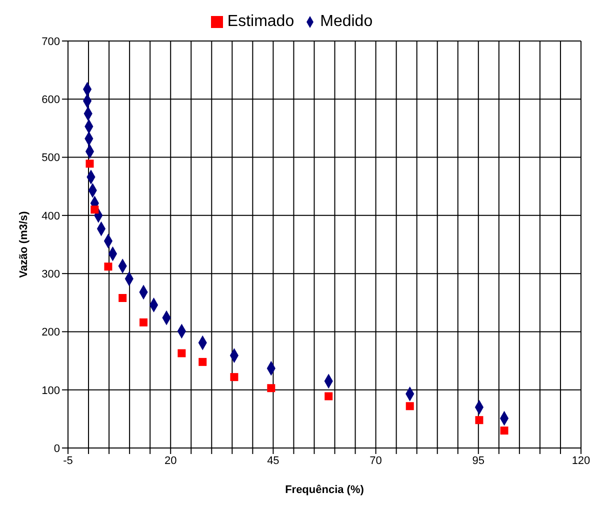  Describe the element at coordinates (24, 244) in the screenshot. I see `y-axis-title: Vazão (m3/s)` at that location.